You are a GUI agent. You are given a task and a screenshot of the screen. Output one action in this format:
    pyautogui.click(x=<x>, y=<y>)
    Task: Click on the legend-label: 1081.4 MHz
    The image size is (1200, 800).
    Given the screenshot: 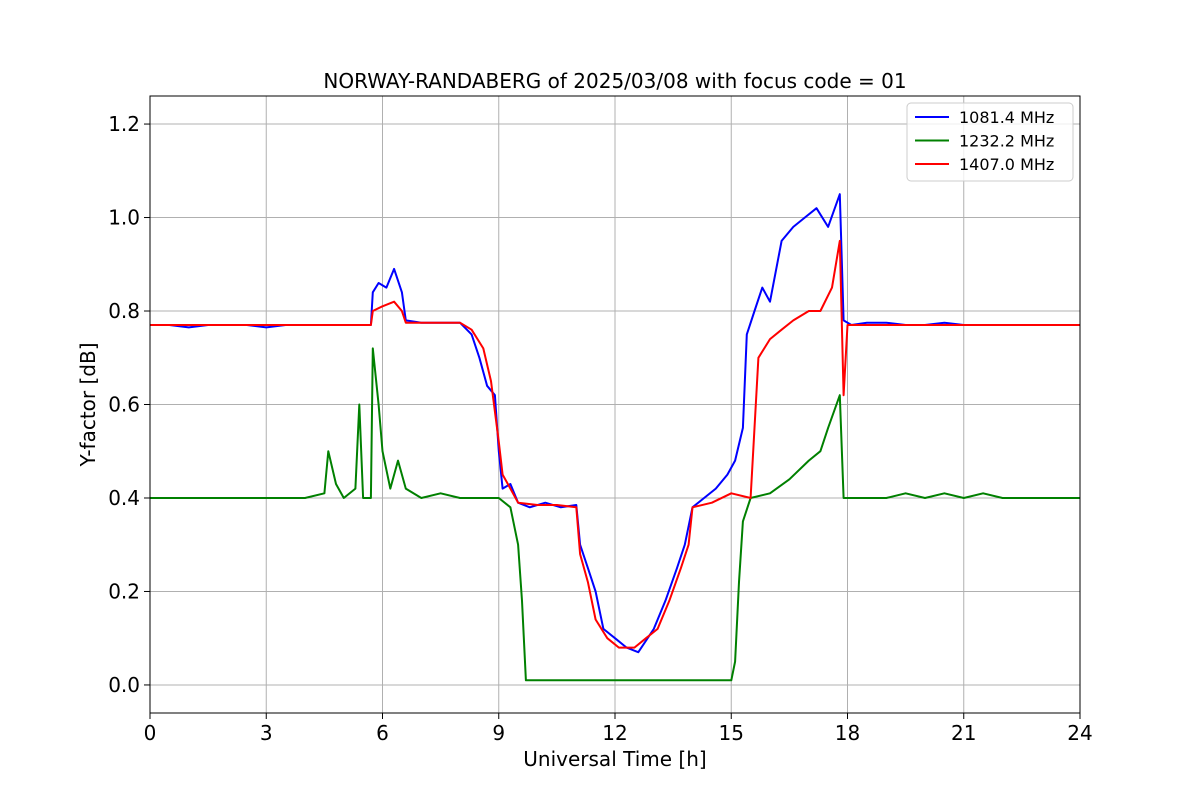 What is the action you would take?
    pyautogui.click(x=1006, y=117)
    